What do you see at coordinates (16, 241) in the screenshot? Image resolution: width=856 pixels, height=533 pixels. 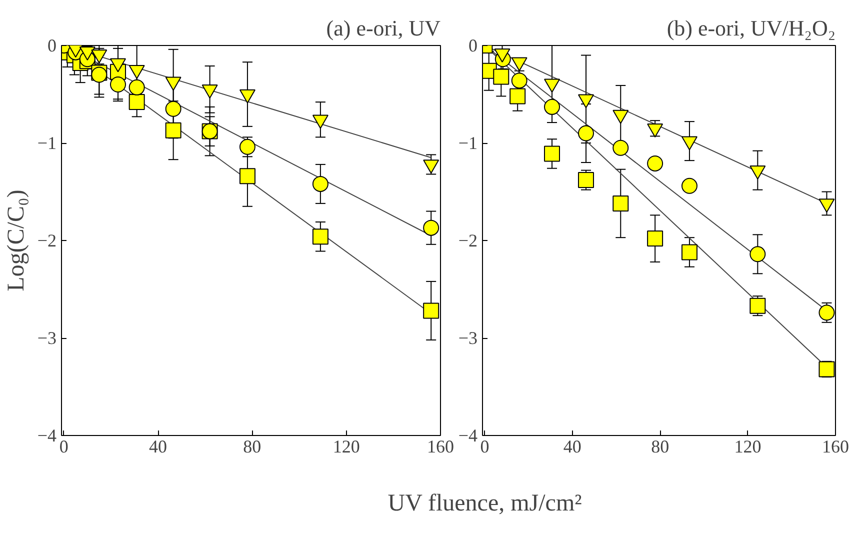 I see `y-axis-title: Log(C/C₀)` at bounding box center [16, 241].